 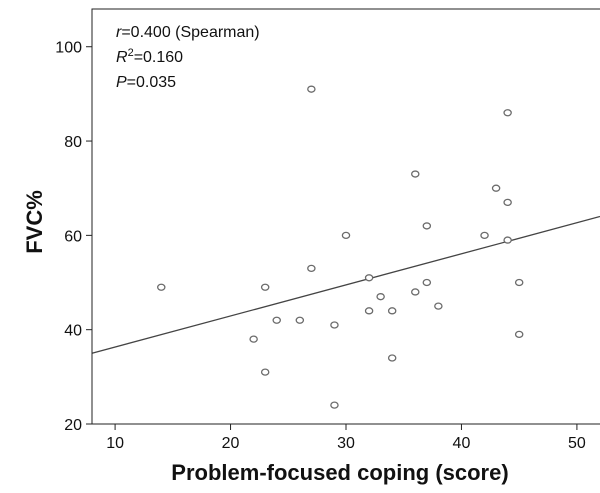 What do you see at coordinates (73, 236) in the screenshot?
I see `y-tick-label: 60` at bounding box center [73, 236].